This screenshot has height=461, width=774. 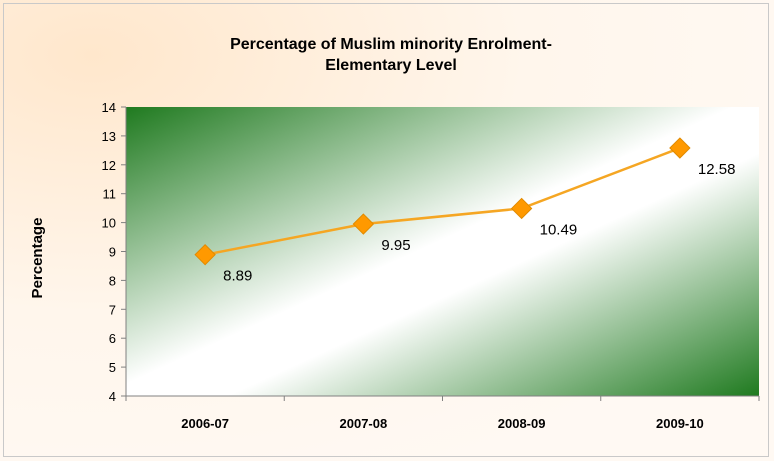 I want to click on x-tick-label: 2007-08, so click(x=364, y=423).